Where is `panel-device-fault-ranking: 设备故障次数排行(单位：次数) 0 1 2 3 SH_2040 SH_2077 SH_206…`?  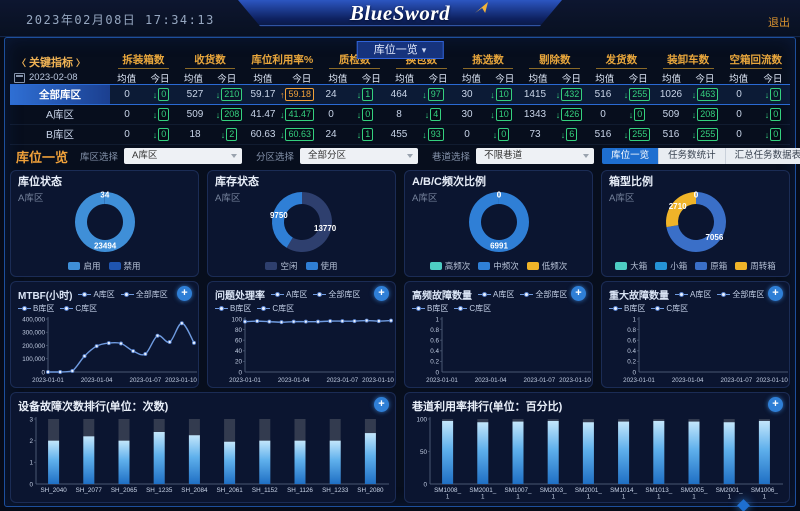
panel-device-fault-ranking: 设备故障次数排行(单位：次数) 0 1 2 3 SH_2040 SH_2077 SH_206… is located at coordinates (203, 447).